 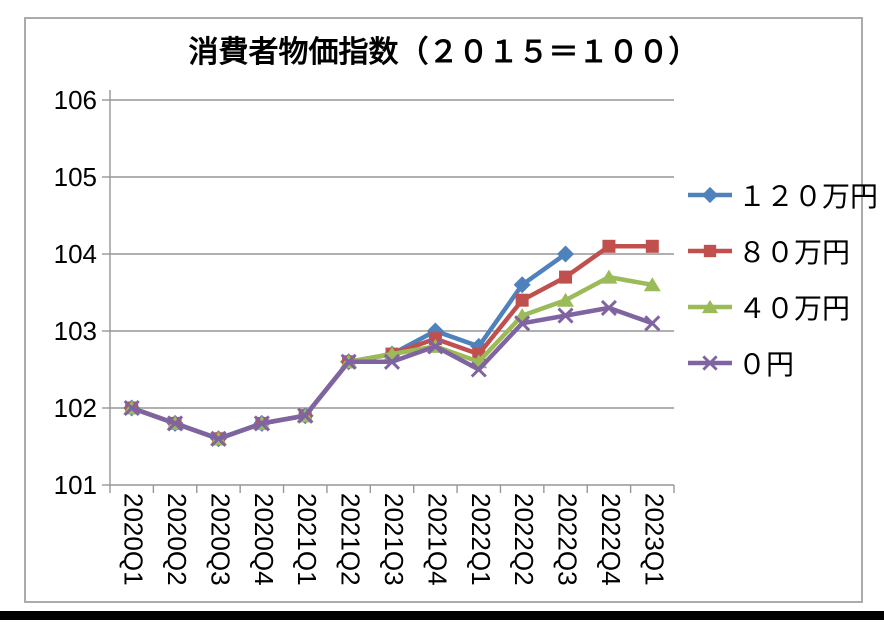 What do you see at coordinates (220, 539) in the screenshot?
I see `svg-text: 2020Q3` at bounding box center [220, 539].